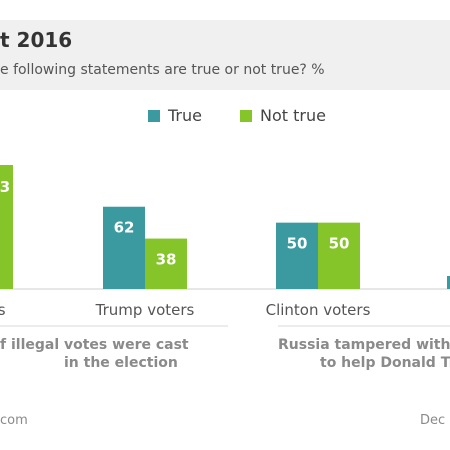 The height and width of the screenshot is (450, 450). What do you see at coordinates (145, 310) in the screenshot?
I see `category-label: Trump voters` at bounding box center [145, 310].